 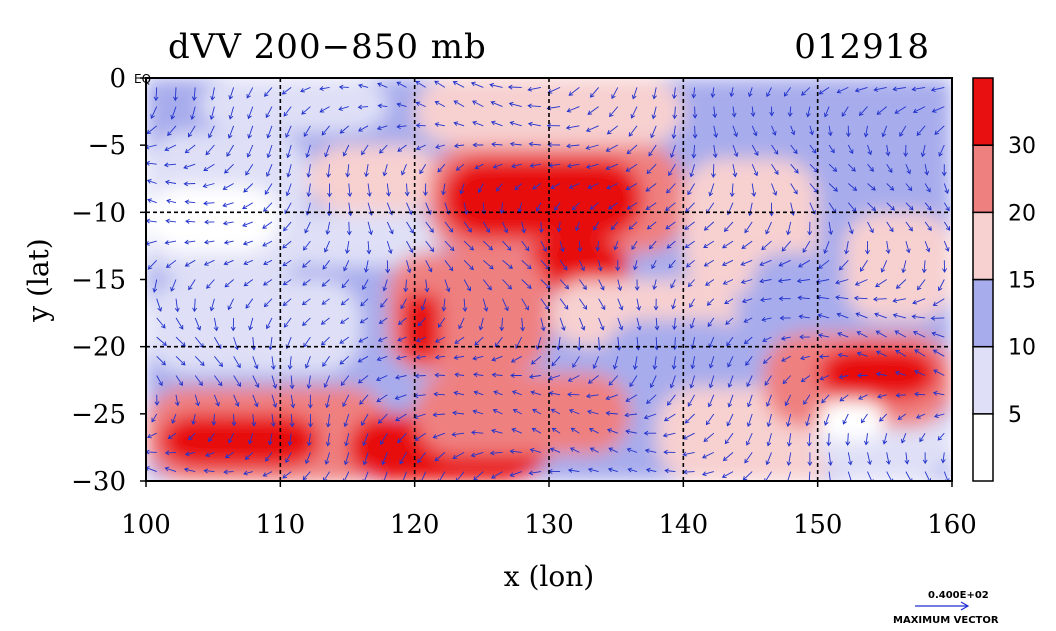 What do you see at coordinates (946, 620) in the screenshot?
I see `max-vector-label: MAXIMUM VECTOR` at bounding box center [946, 620].